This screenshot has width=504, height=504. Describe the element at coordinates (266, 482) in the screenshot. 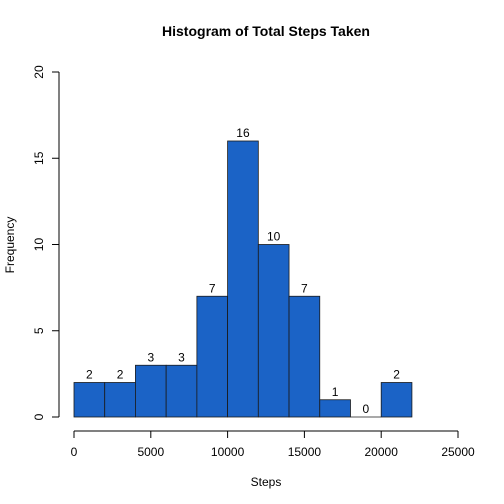

I see `x-axis-label: Steps` at that location.